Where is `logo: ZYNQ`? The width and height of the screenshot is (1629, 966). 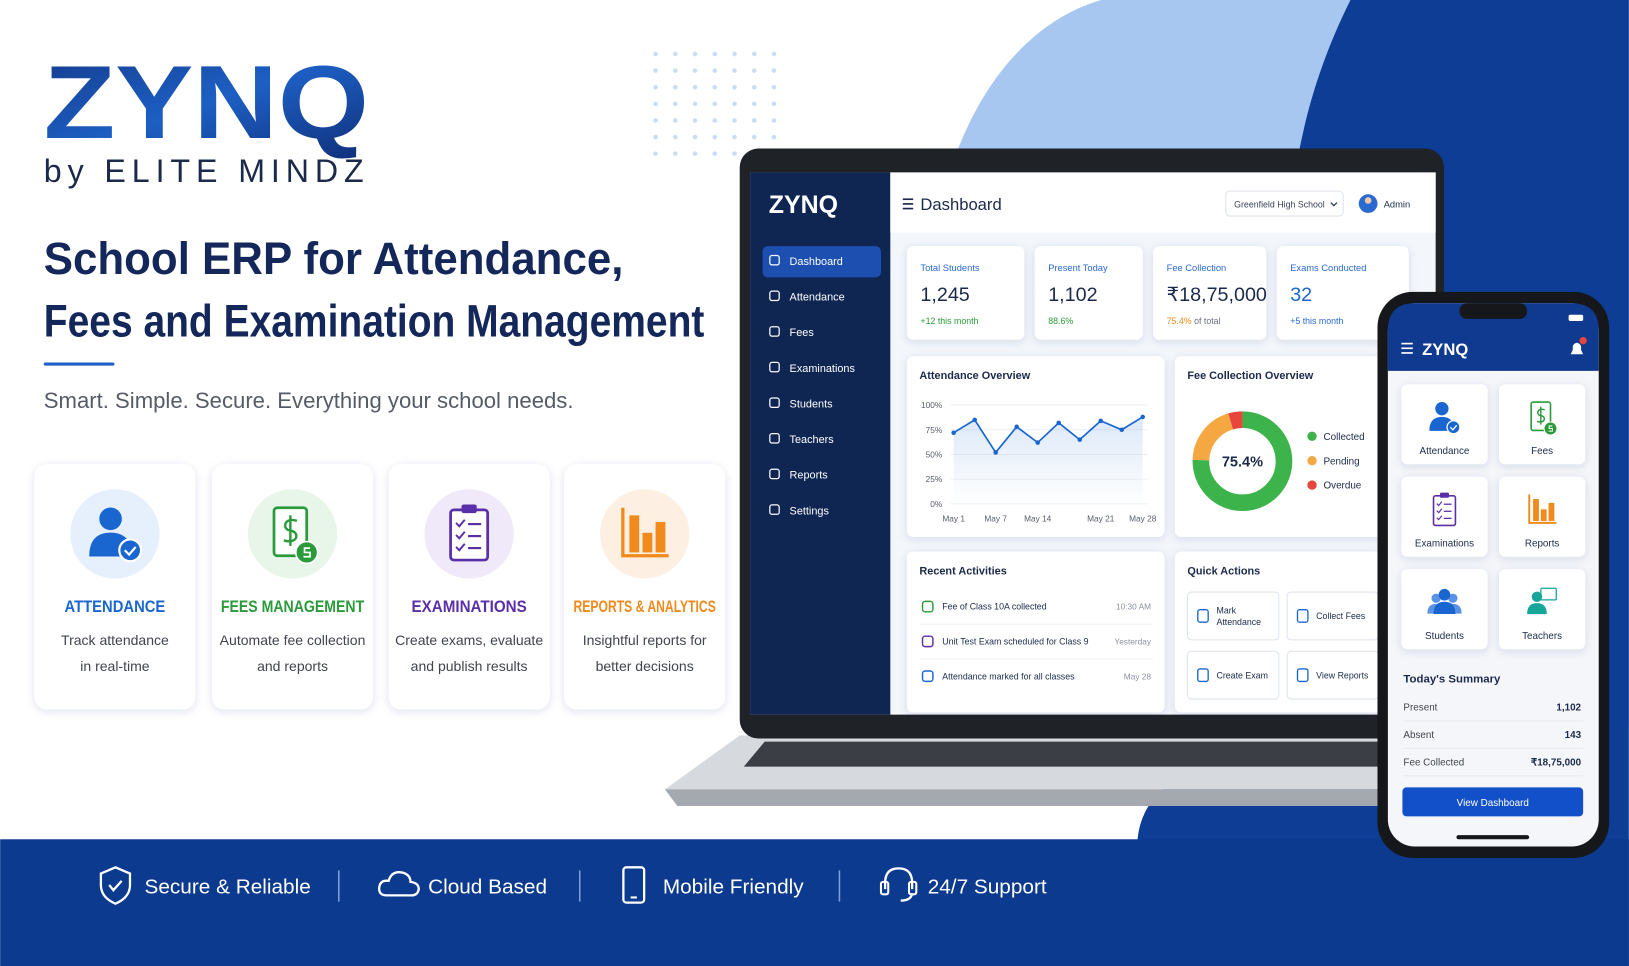 logo: ZYNQ is located at coordinates (206, 103).